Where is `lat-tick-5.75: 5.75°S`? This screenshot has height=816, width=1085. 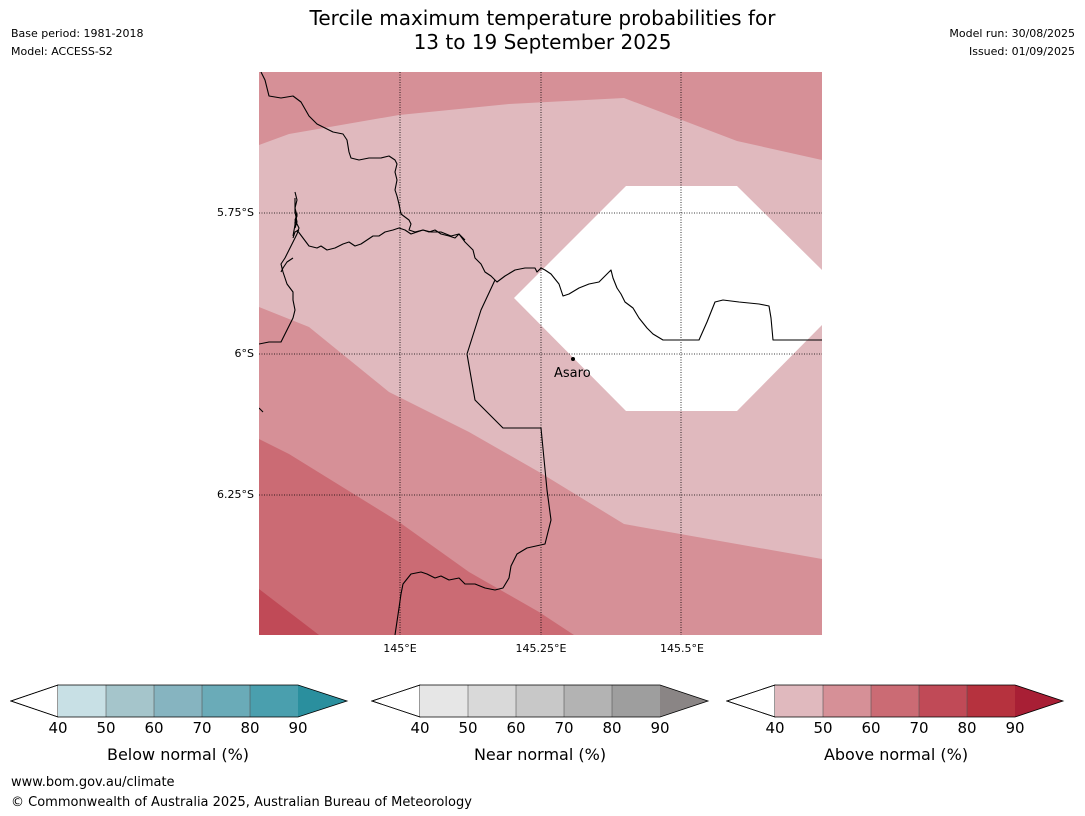
lat-tick-5.75: 5.75°S is located at coordinates (235, 212).